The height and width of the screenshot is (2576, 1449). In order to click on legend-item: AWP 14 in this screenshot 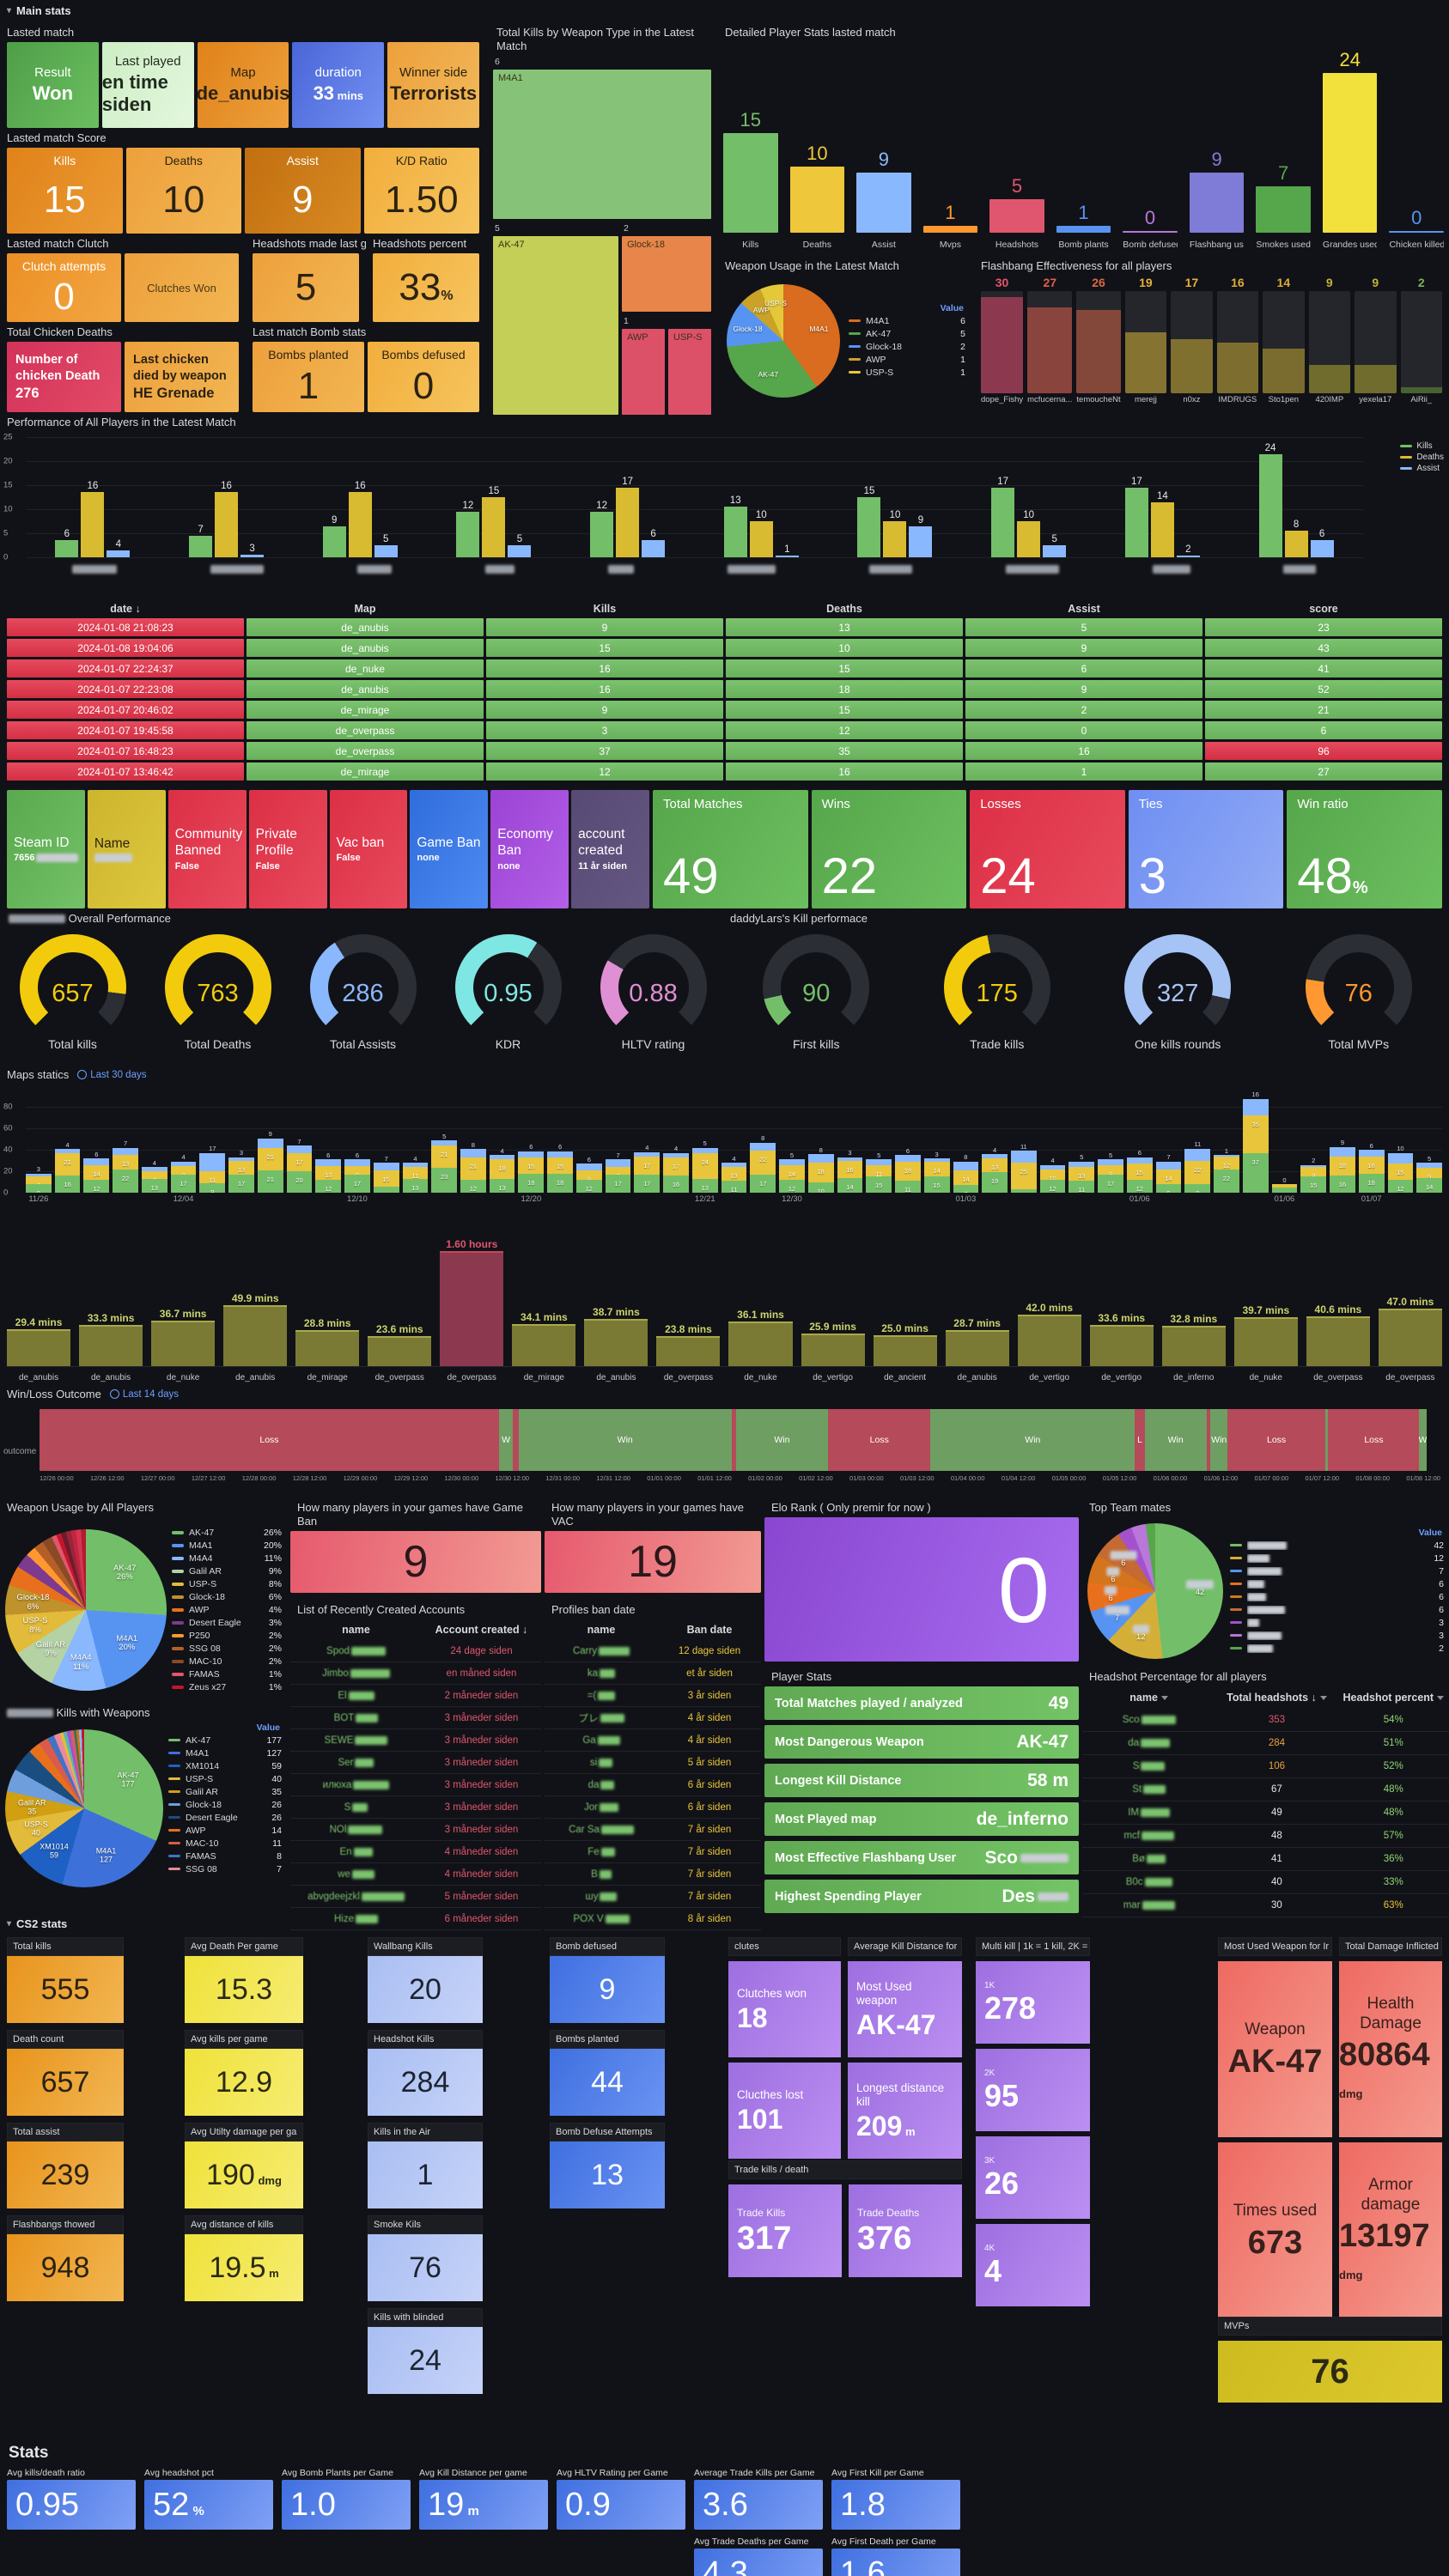, I will do `click(225, 1830)`.